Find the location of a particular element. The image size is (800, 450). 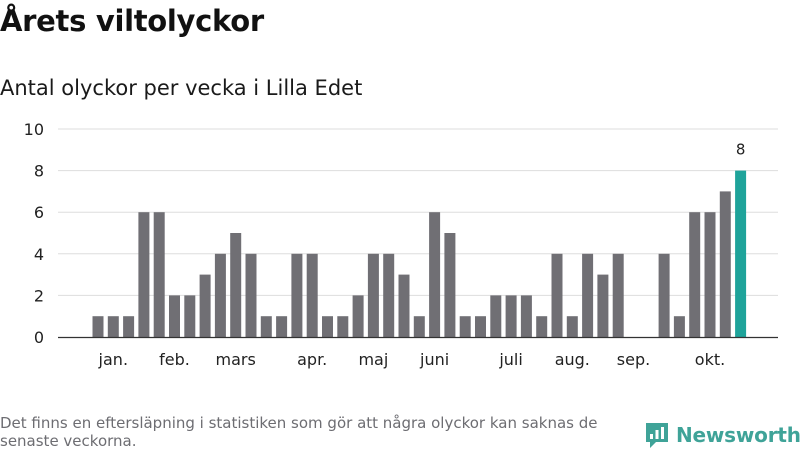

x-tick-label: jan. is located at coordinates (113, 359).